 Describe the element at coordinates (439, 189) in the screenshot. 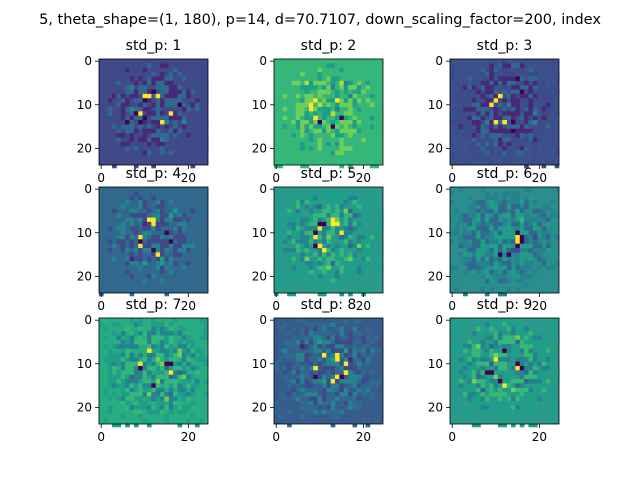

I see `y-tick-label: 0` at that location.